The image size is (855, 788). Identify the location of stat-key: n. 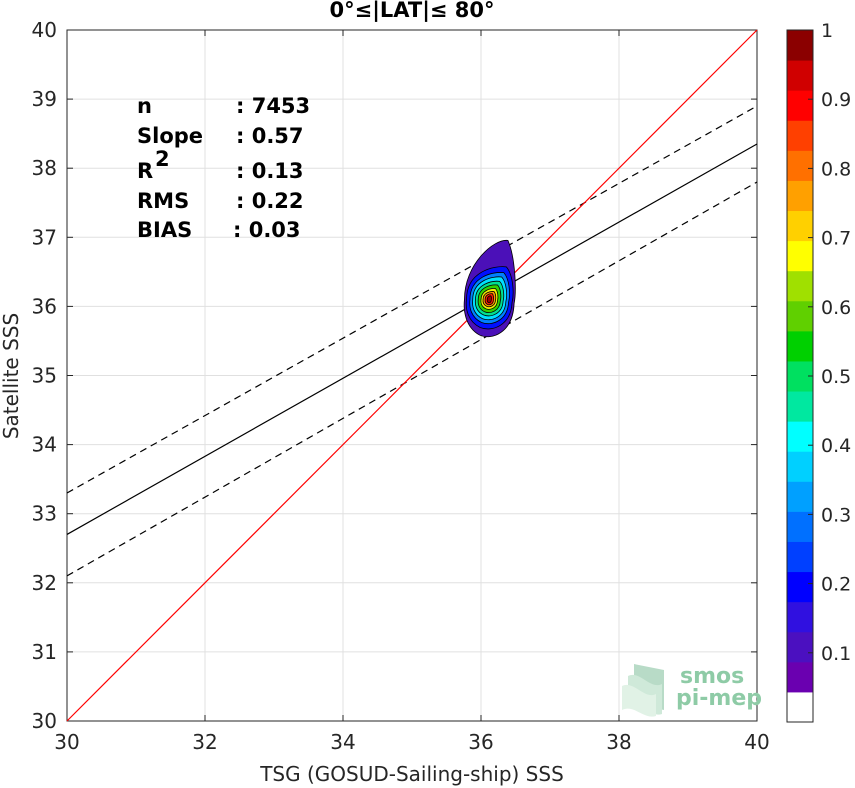
(144, 106).